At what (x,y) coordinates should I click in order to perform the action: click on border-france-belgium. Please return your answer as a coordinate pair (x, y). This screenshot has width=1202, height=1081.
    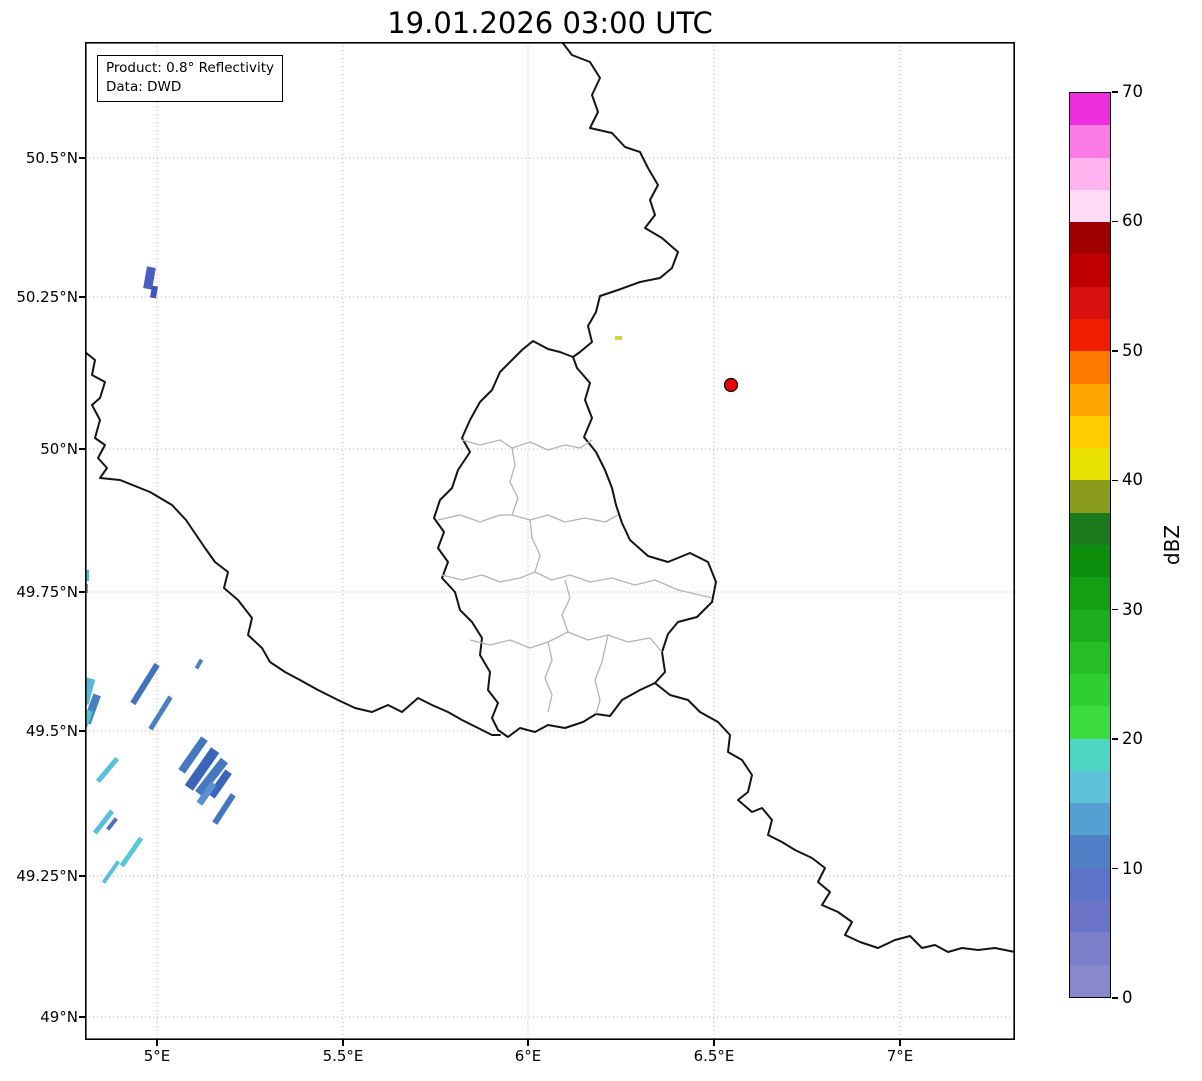
    Looking at the image, I should click on (293, 543).